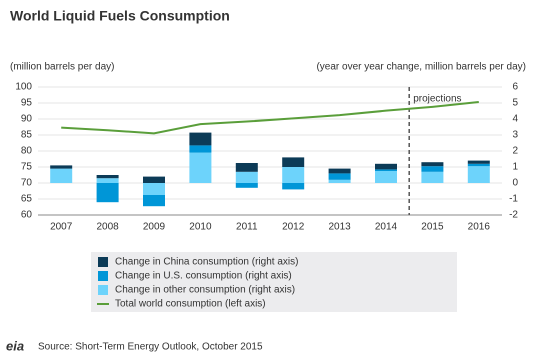 The height and width of the screenshot is (364, 538). What do you see at coordinates (27, 135) in the screenshot?
I see `y-tick-label: 85` at bounding box center [27, 135].